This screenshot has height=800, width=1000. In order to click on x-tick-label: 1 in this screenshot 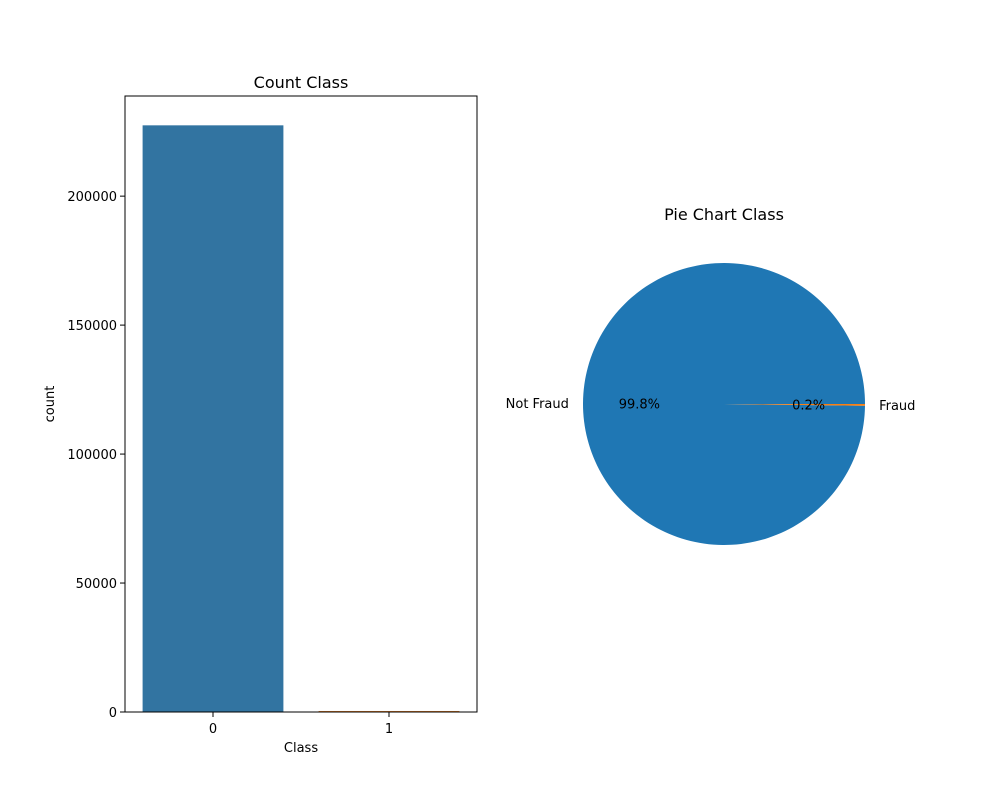, I will do `click(389, 729)`.